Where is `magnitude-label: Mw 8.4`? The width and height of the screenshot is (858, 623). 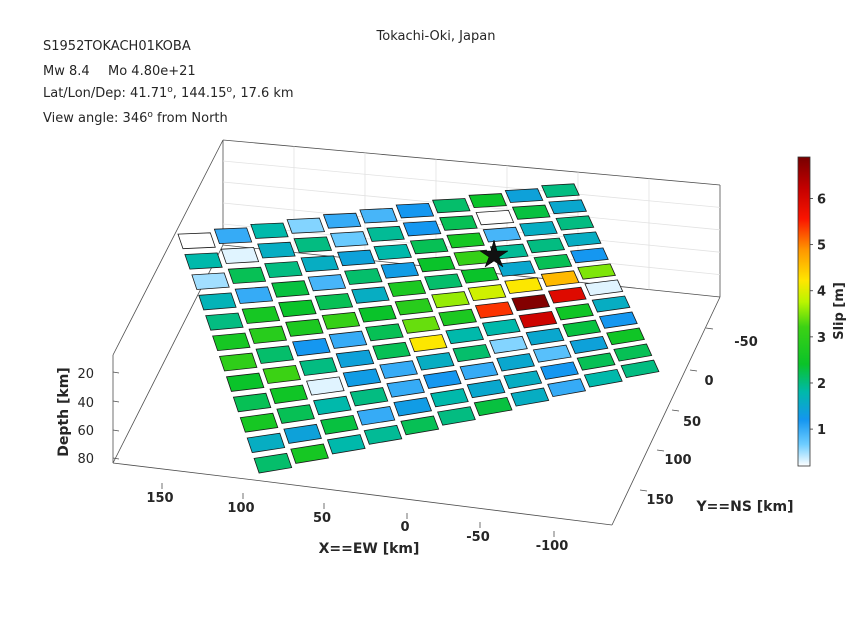
magnitude-label: Mw 8.4 is located at coordinates (66, 71).